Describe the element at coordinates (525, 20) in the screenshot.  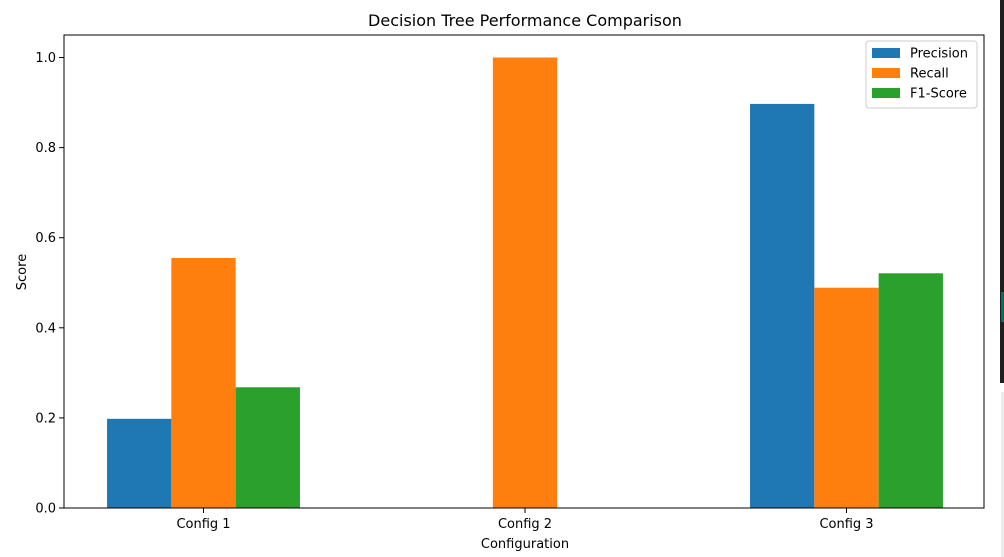
I see `chart-title: Decision Tree Performance Comparison` at that location.